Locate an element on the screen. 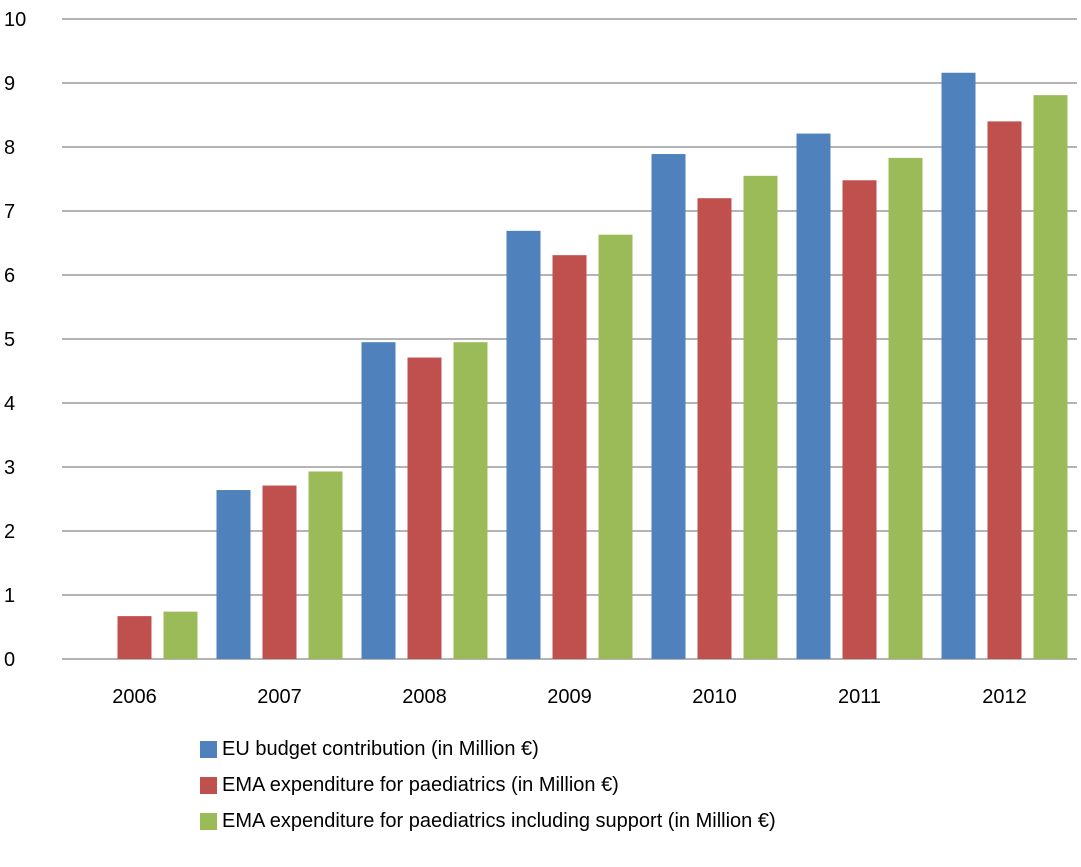  y-tick-label: 5 is located at coordinates (9, 340).